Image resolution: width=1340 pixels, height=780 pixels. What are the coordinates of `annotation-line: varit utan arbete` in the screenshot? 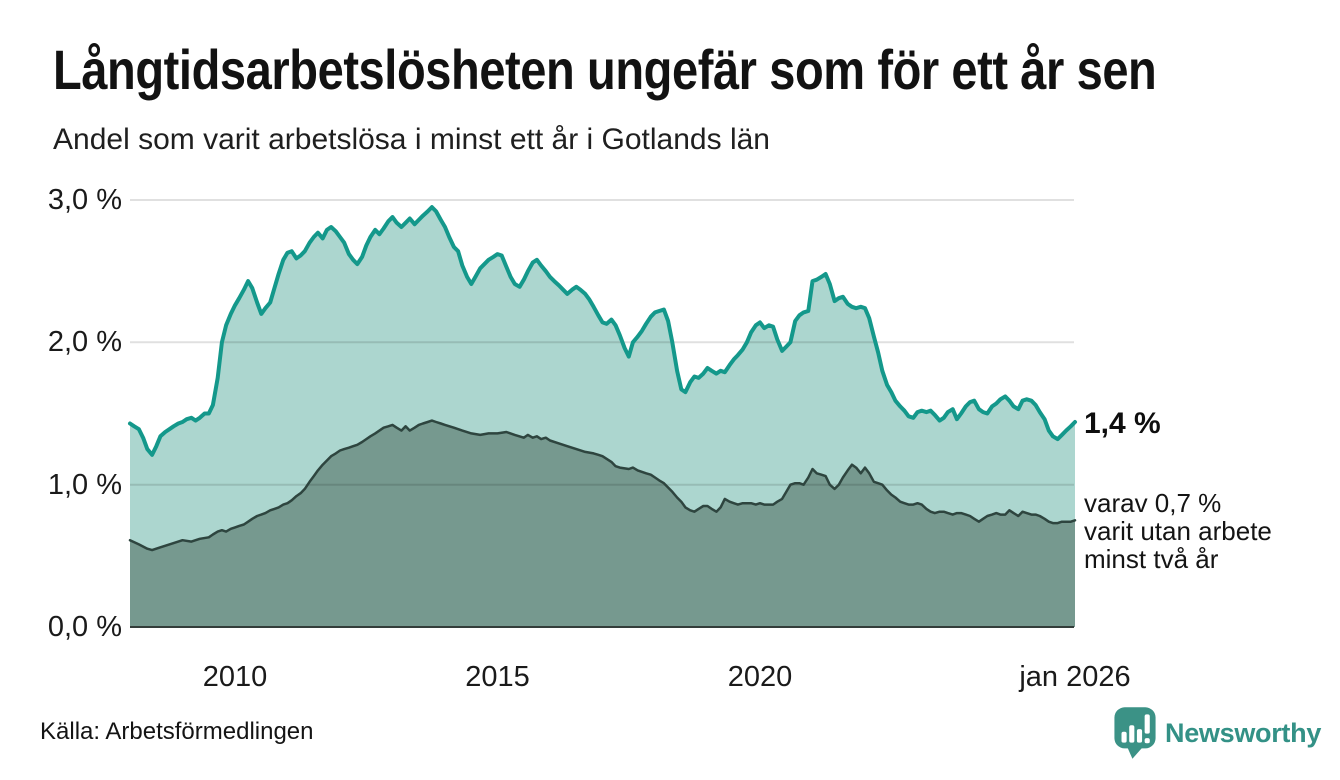 It's located at (1178, 531).